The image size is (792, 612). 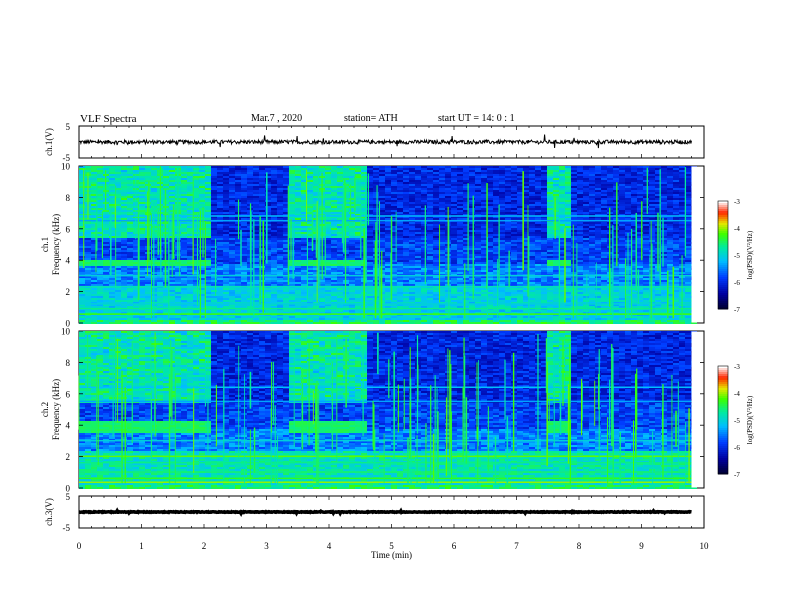 I want to click on ch1-waveform-ylabel: ch.1(V), so click(x=49, y=142).